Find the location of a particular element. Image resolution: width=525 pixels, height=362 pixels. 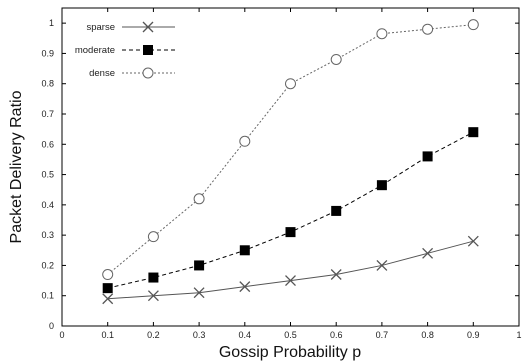

x-tick-label: 0.1 is located at coordinates (107, 335).